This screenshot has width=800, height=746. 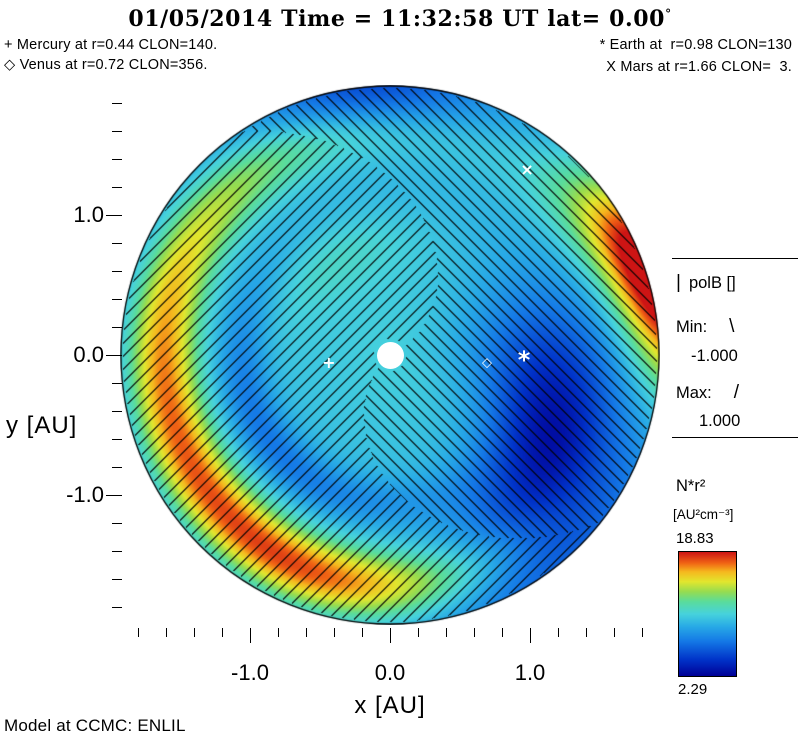 I want to click on y-tick-label-neg1: -1.0, so click(x=85, y=494).